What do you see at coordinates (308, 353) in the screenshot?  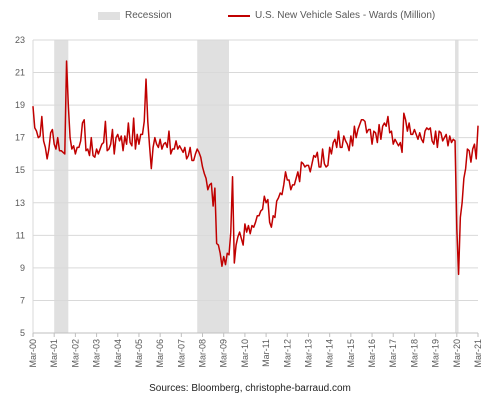 I see `x-tick-label: Mar-13` at bounding box center [308, 353].